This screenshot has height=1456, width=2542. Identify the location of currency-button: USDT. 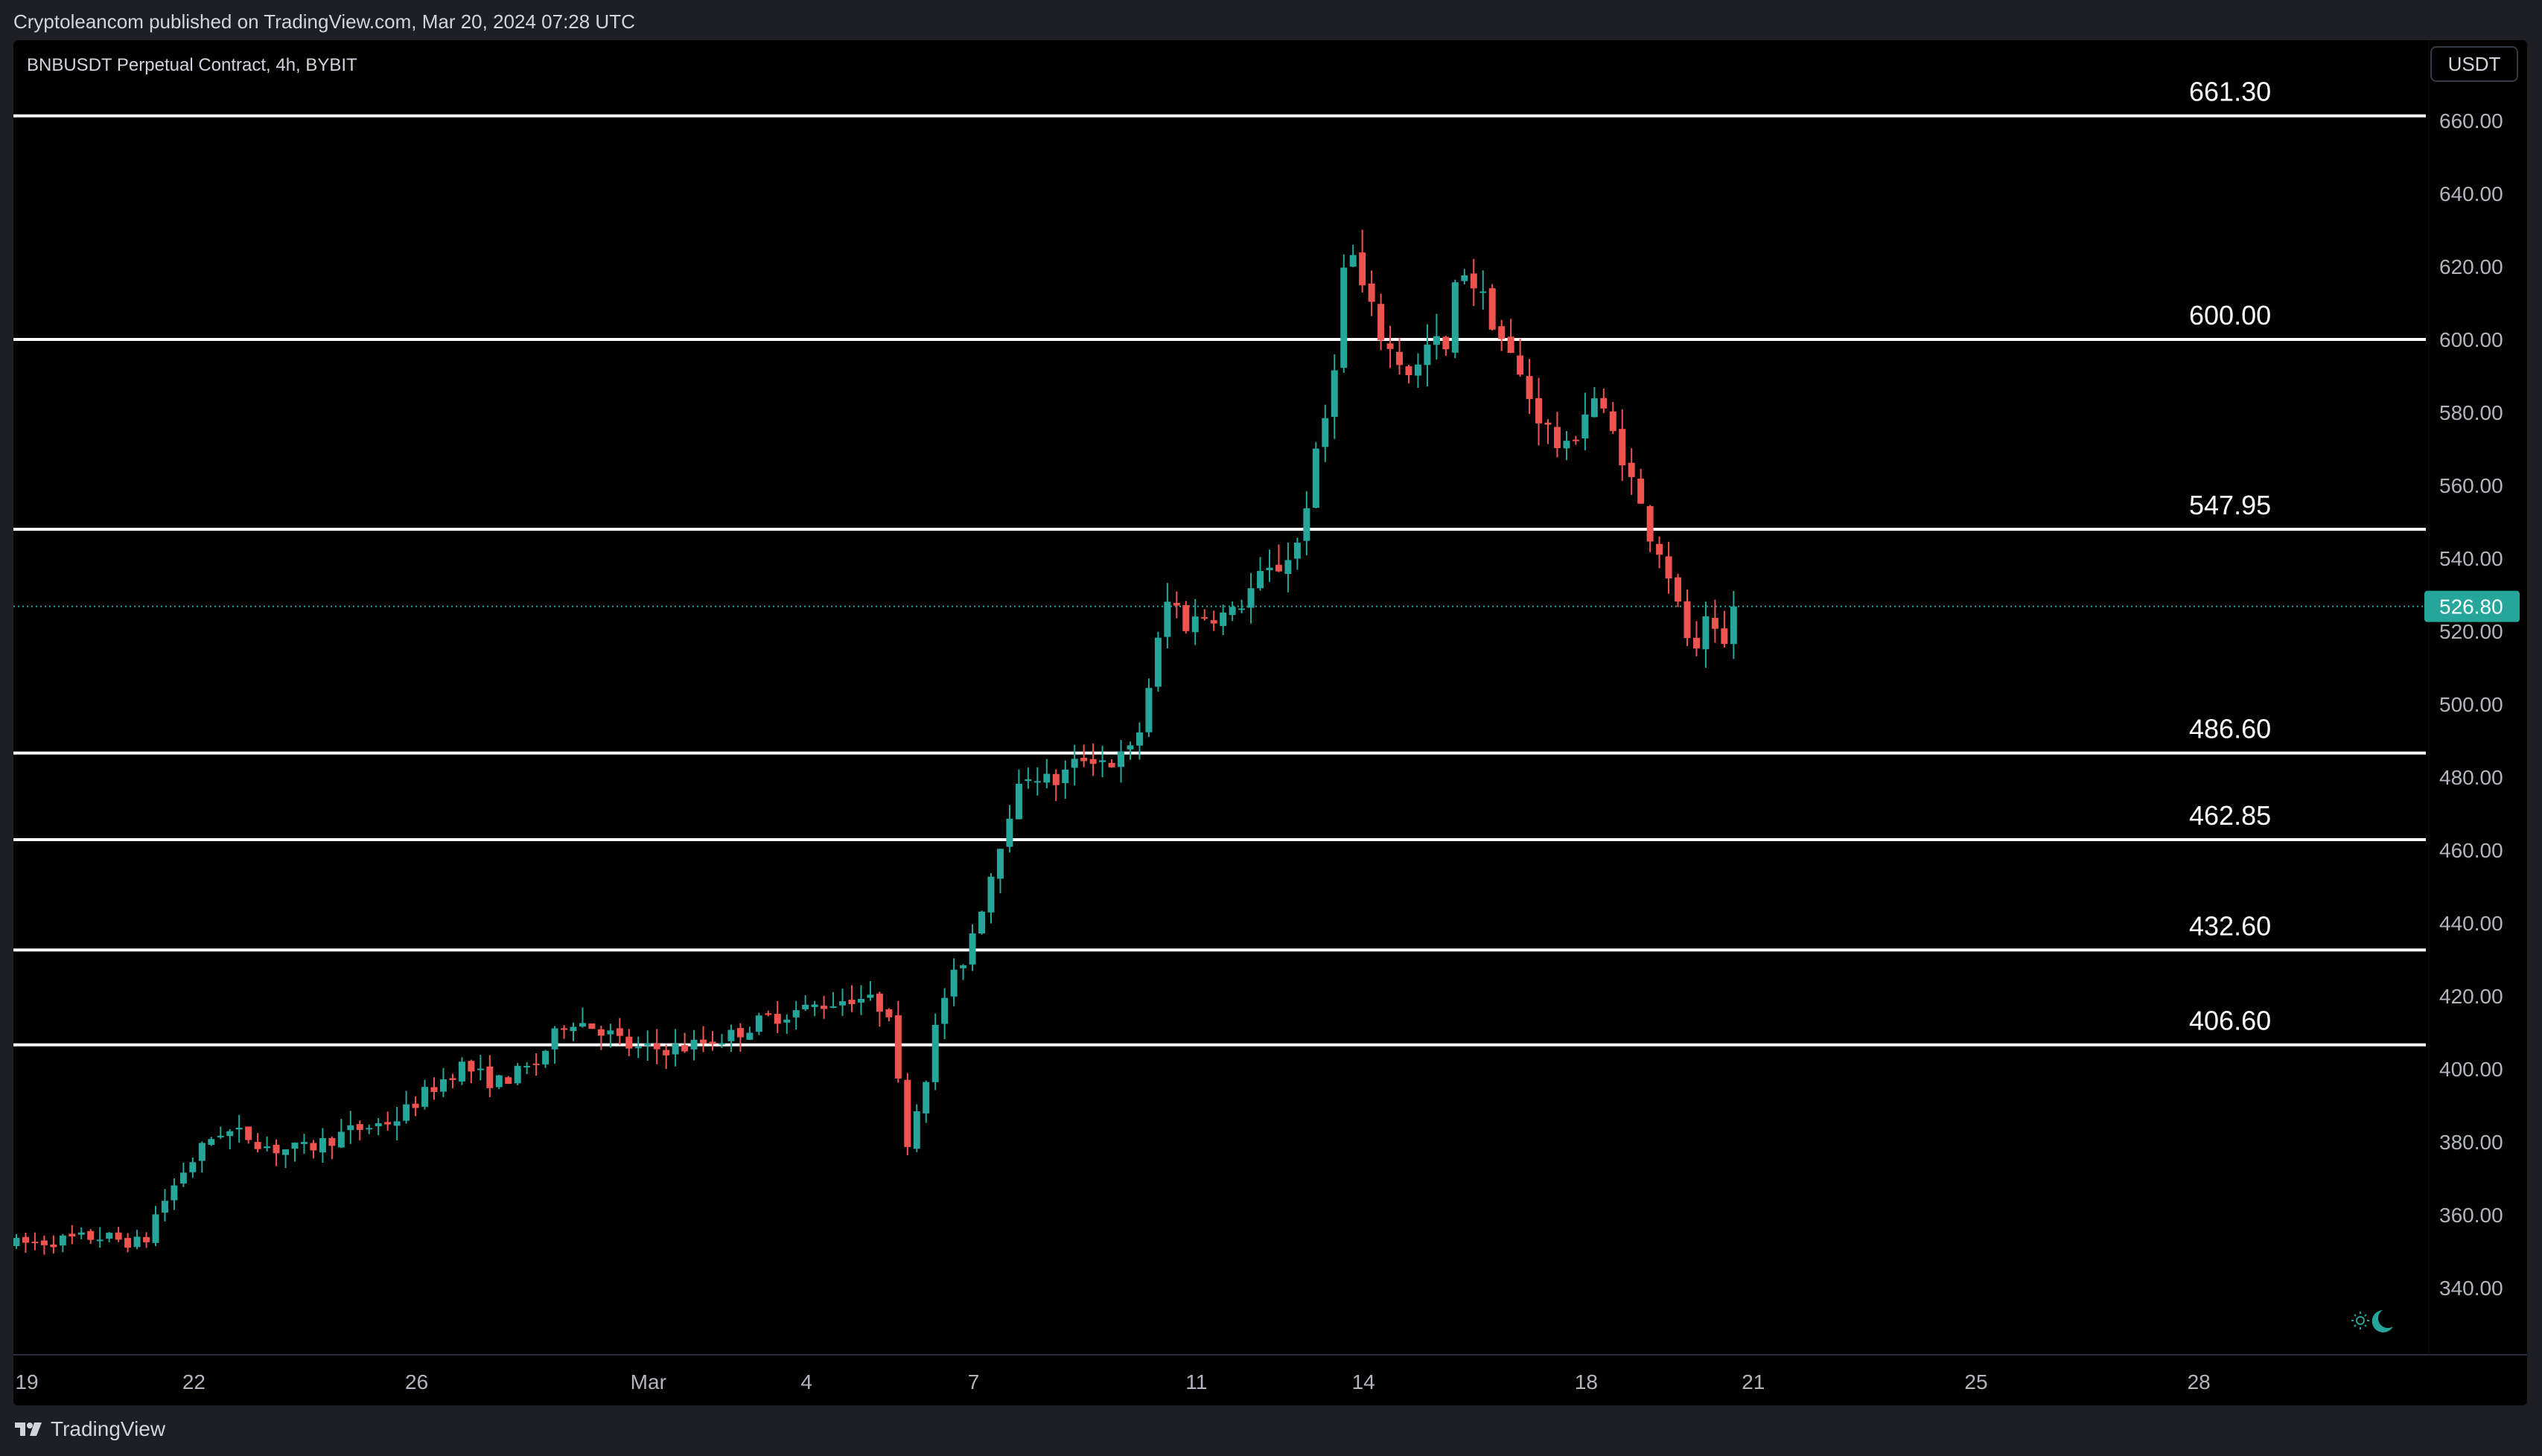
(2474, 64).